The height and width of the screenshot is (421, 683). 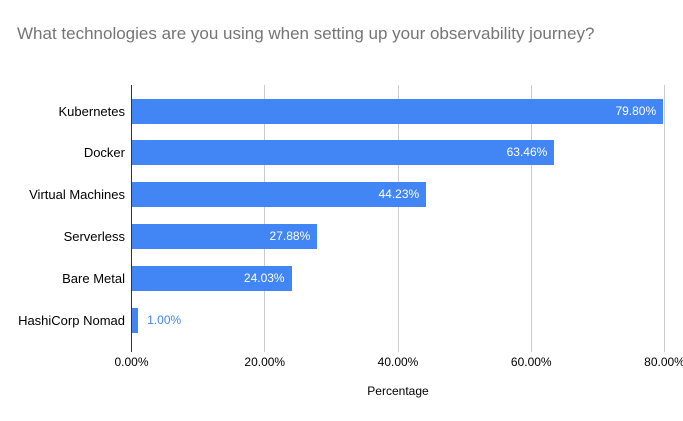 I want to click on x-tick-label: 0.00%, so click(x=131, y=362).